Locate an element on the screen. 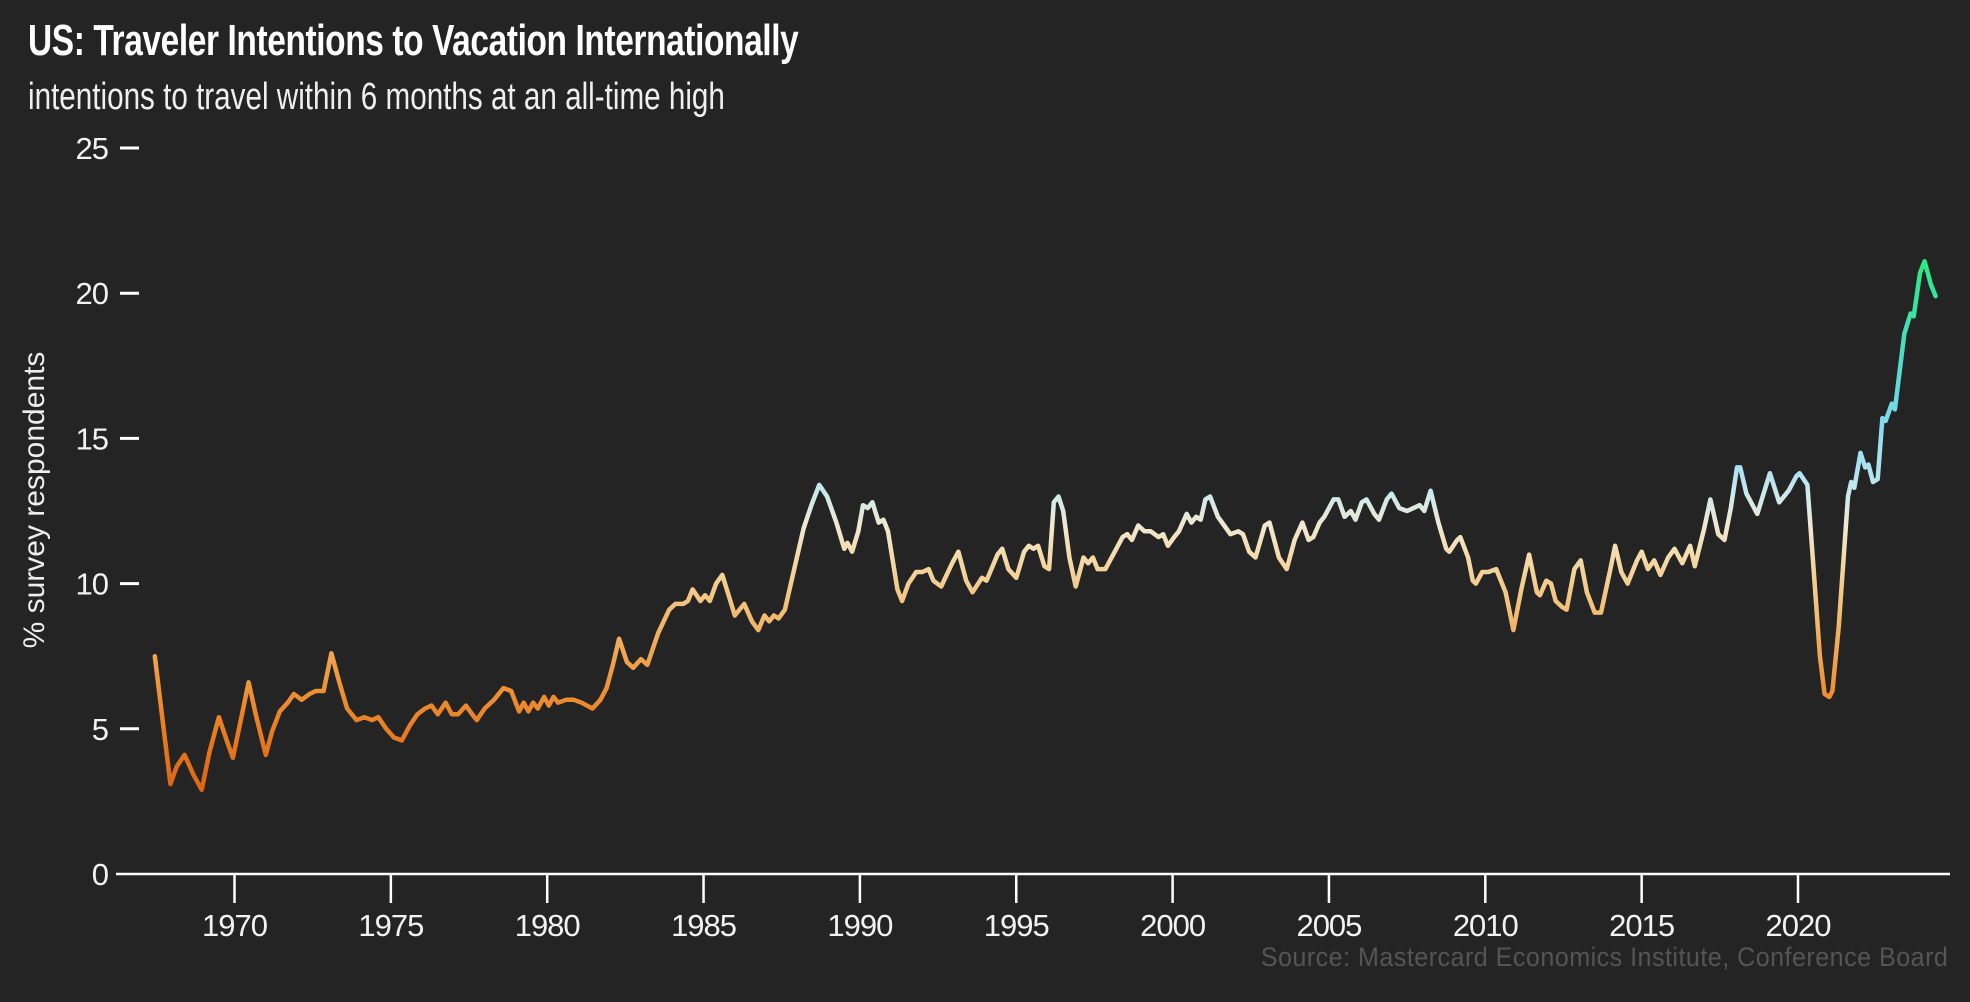  x-tick-label: 1990 is located at coordinates (860, 925).